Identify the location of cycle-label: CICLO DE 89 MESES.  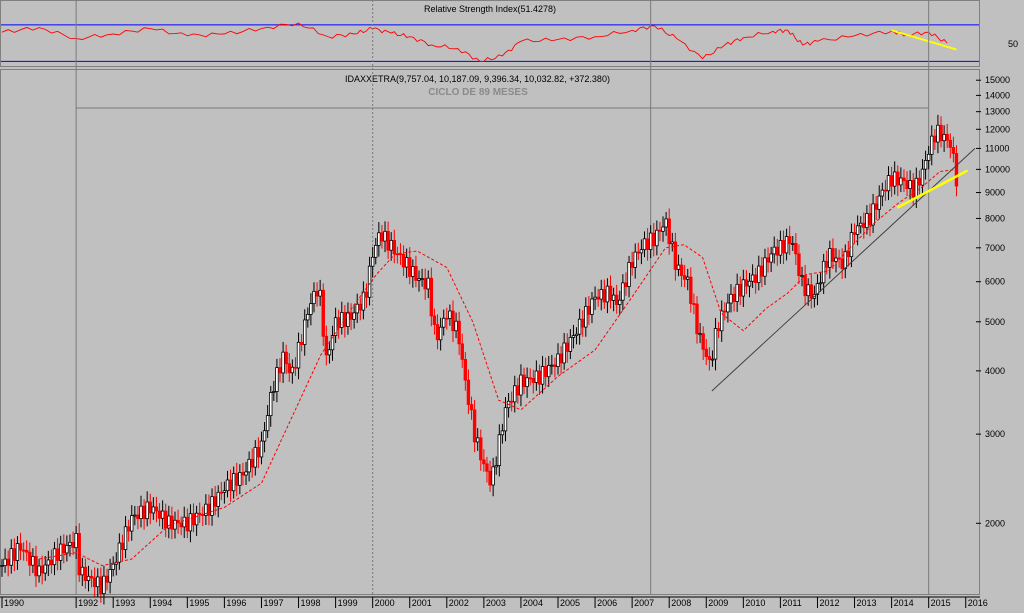
(478, 92).